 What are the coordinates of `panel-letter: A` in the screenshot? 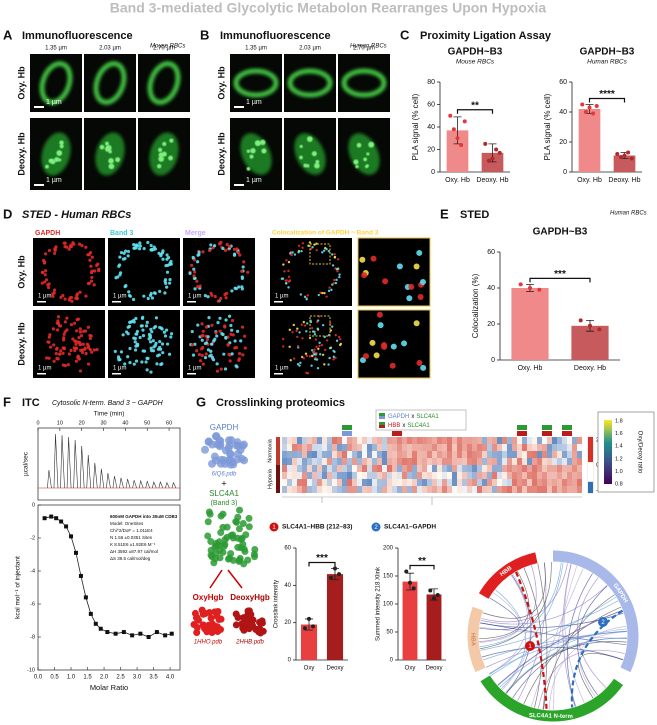 It's located at (8, 34).